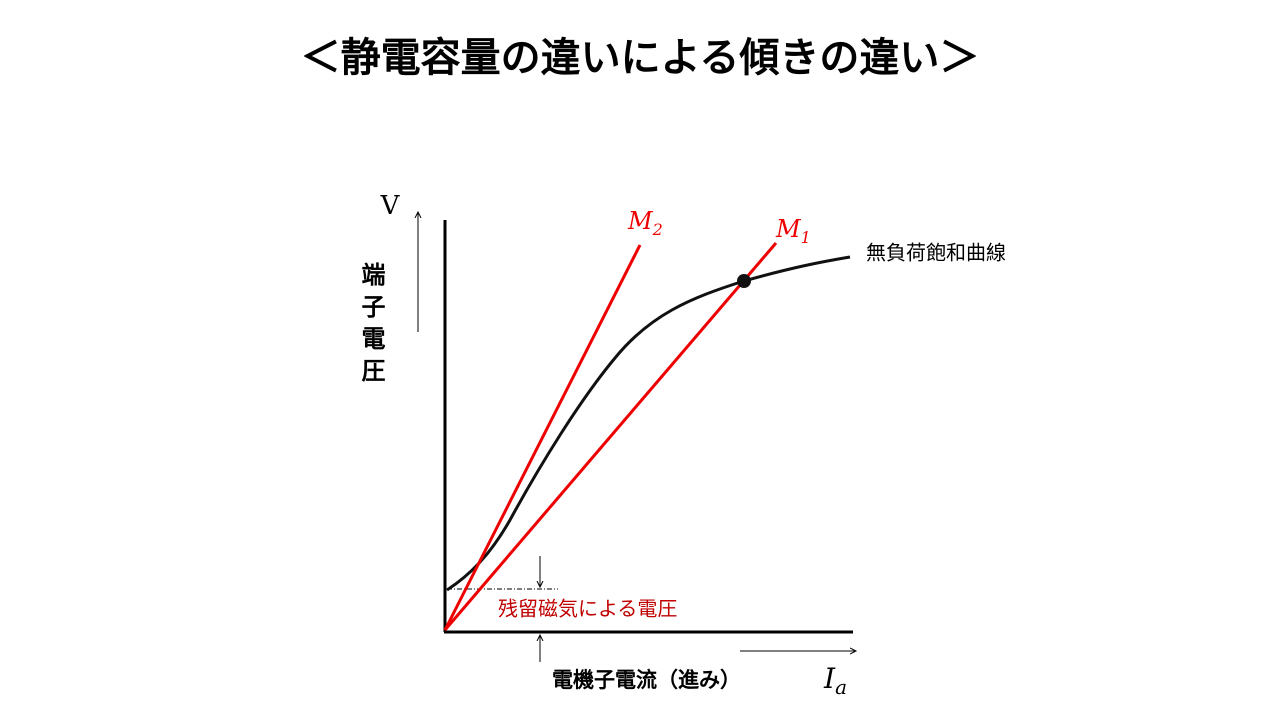  Describe the element at coordinates (806, 237) in the screenshot. I see `m1-sub: 1` at that location.